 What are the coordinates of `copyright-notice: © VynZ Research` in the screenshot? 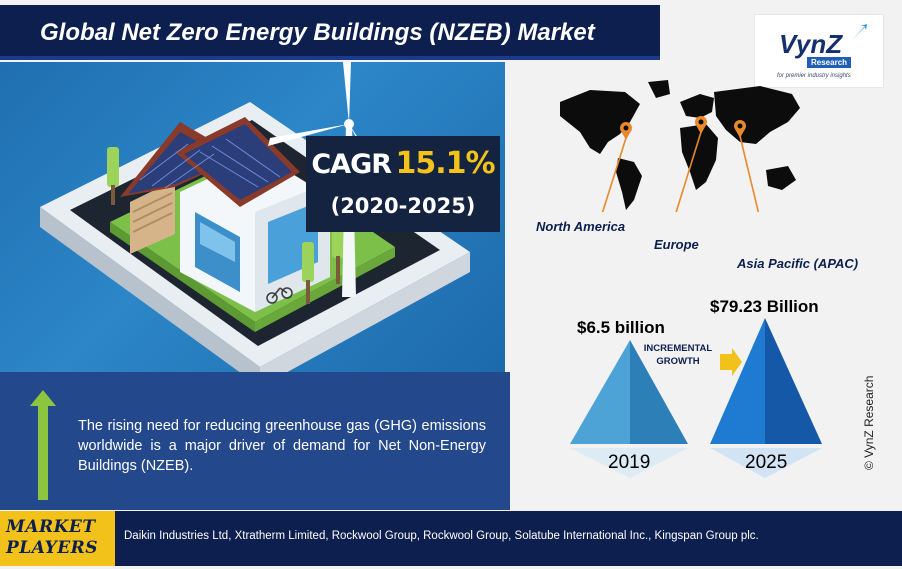 It's located at (869, 422).